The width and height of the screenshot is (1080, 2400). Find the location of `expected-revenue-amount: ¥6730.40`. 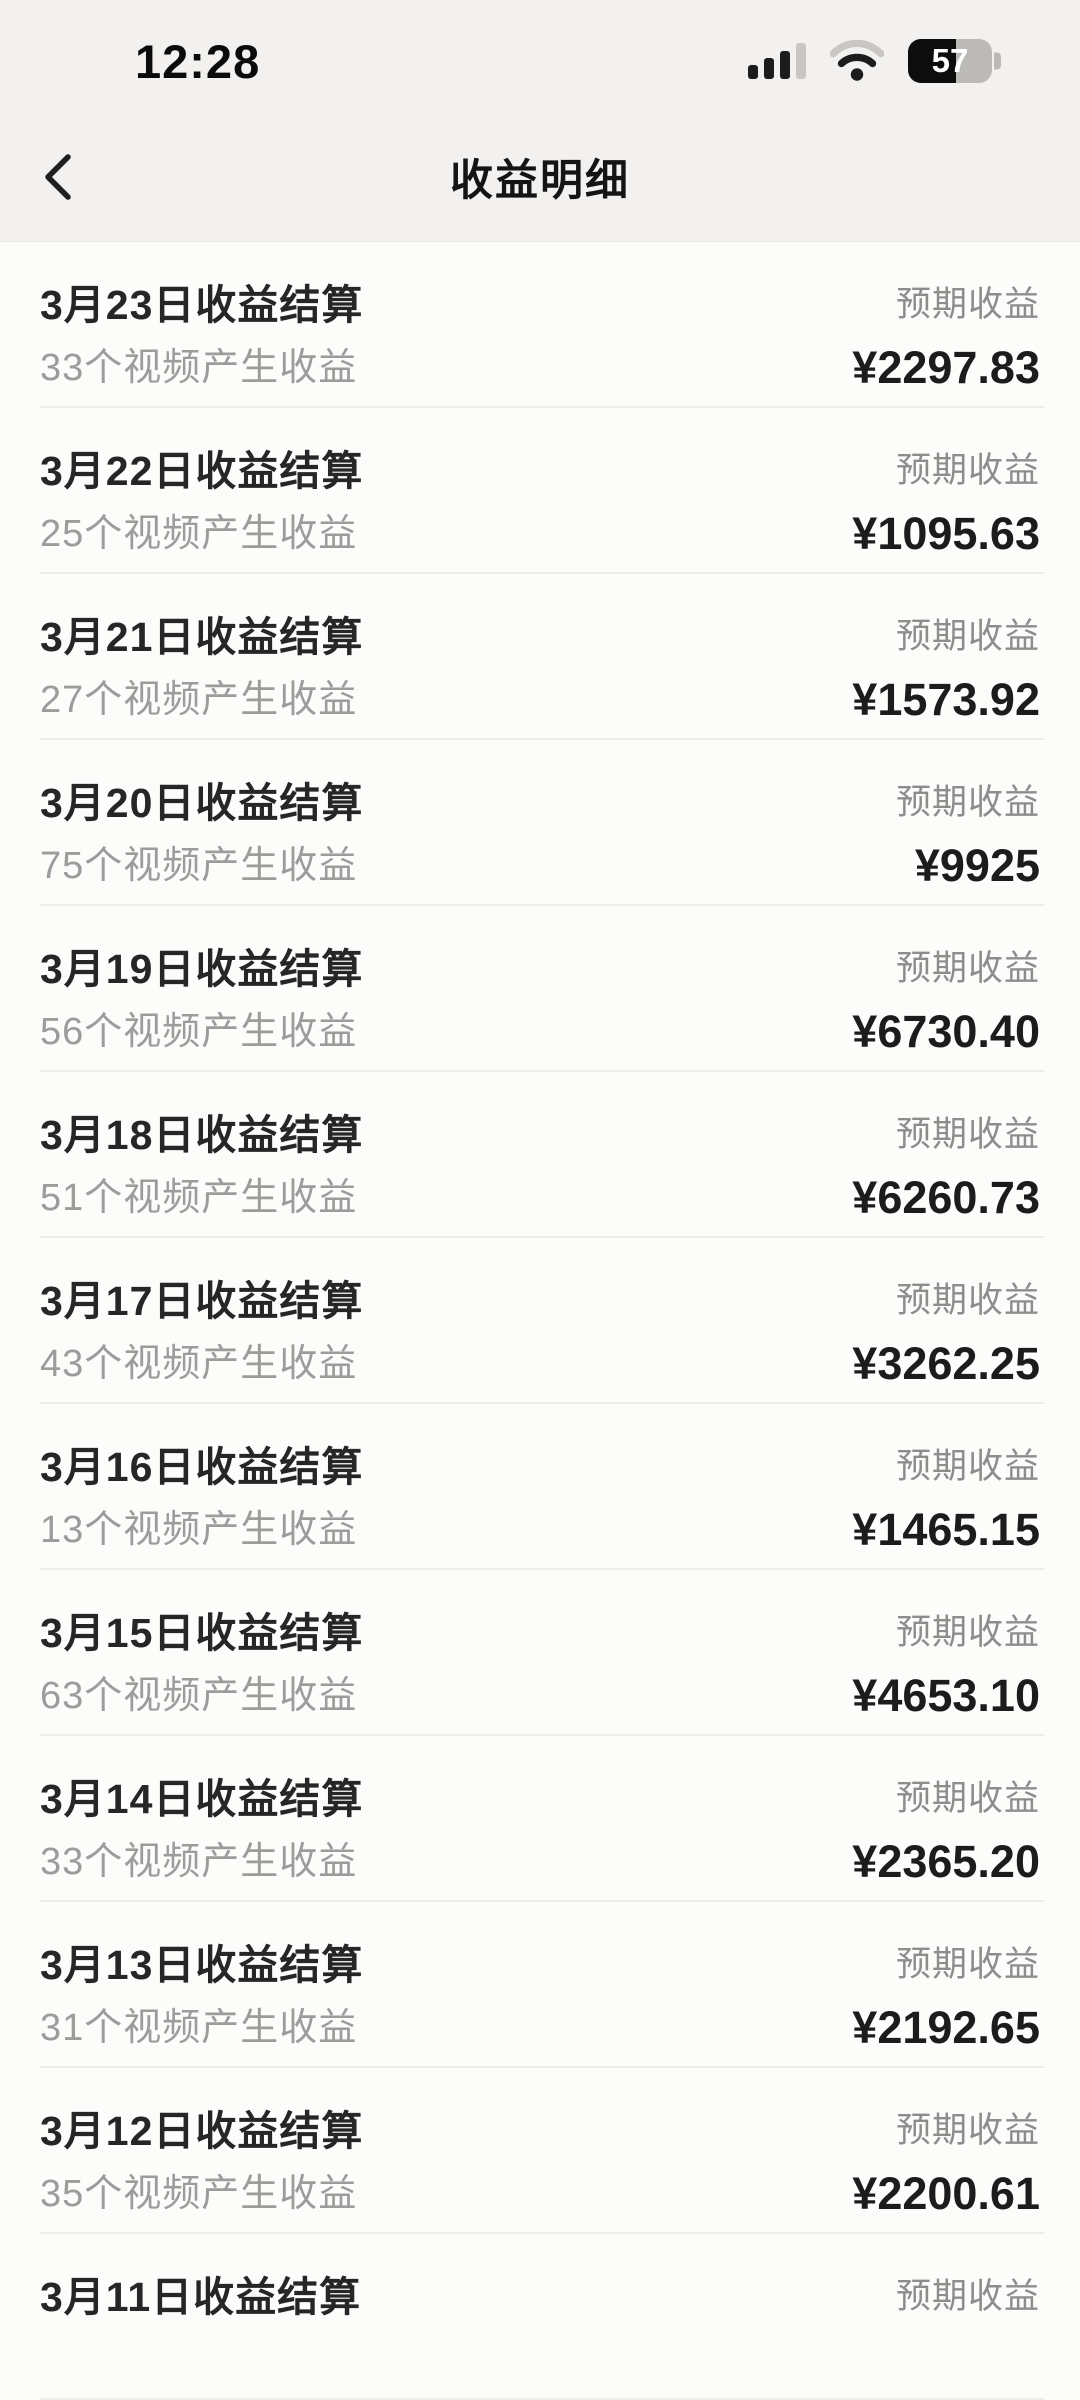

expected-revenue-amount: ¥6730.40 is located at coordinates (946, 1031).